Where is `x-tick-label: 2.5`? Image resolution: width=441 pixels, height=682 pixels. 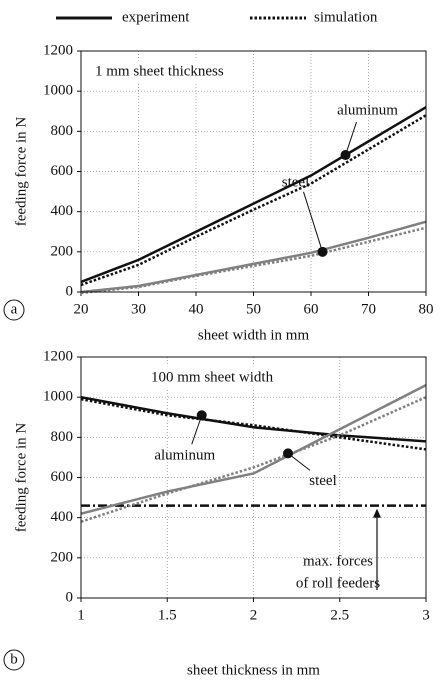 x-tick-label: 2.5 is located at coordinates (339, 615).